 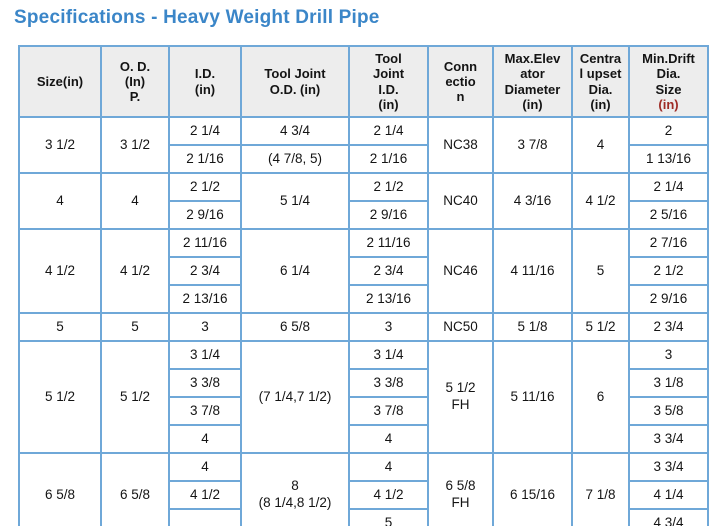 What do you see at coordinates (205, 517) in the screenshot?
I see `cell-id` at bounding box center [205, 517].